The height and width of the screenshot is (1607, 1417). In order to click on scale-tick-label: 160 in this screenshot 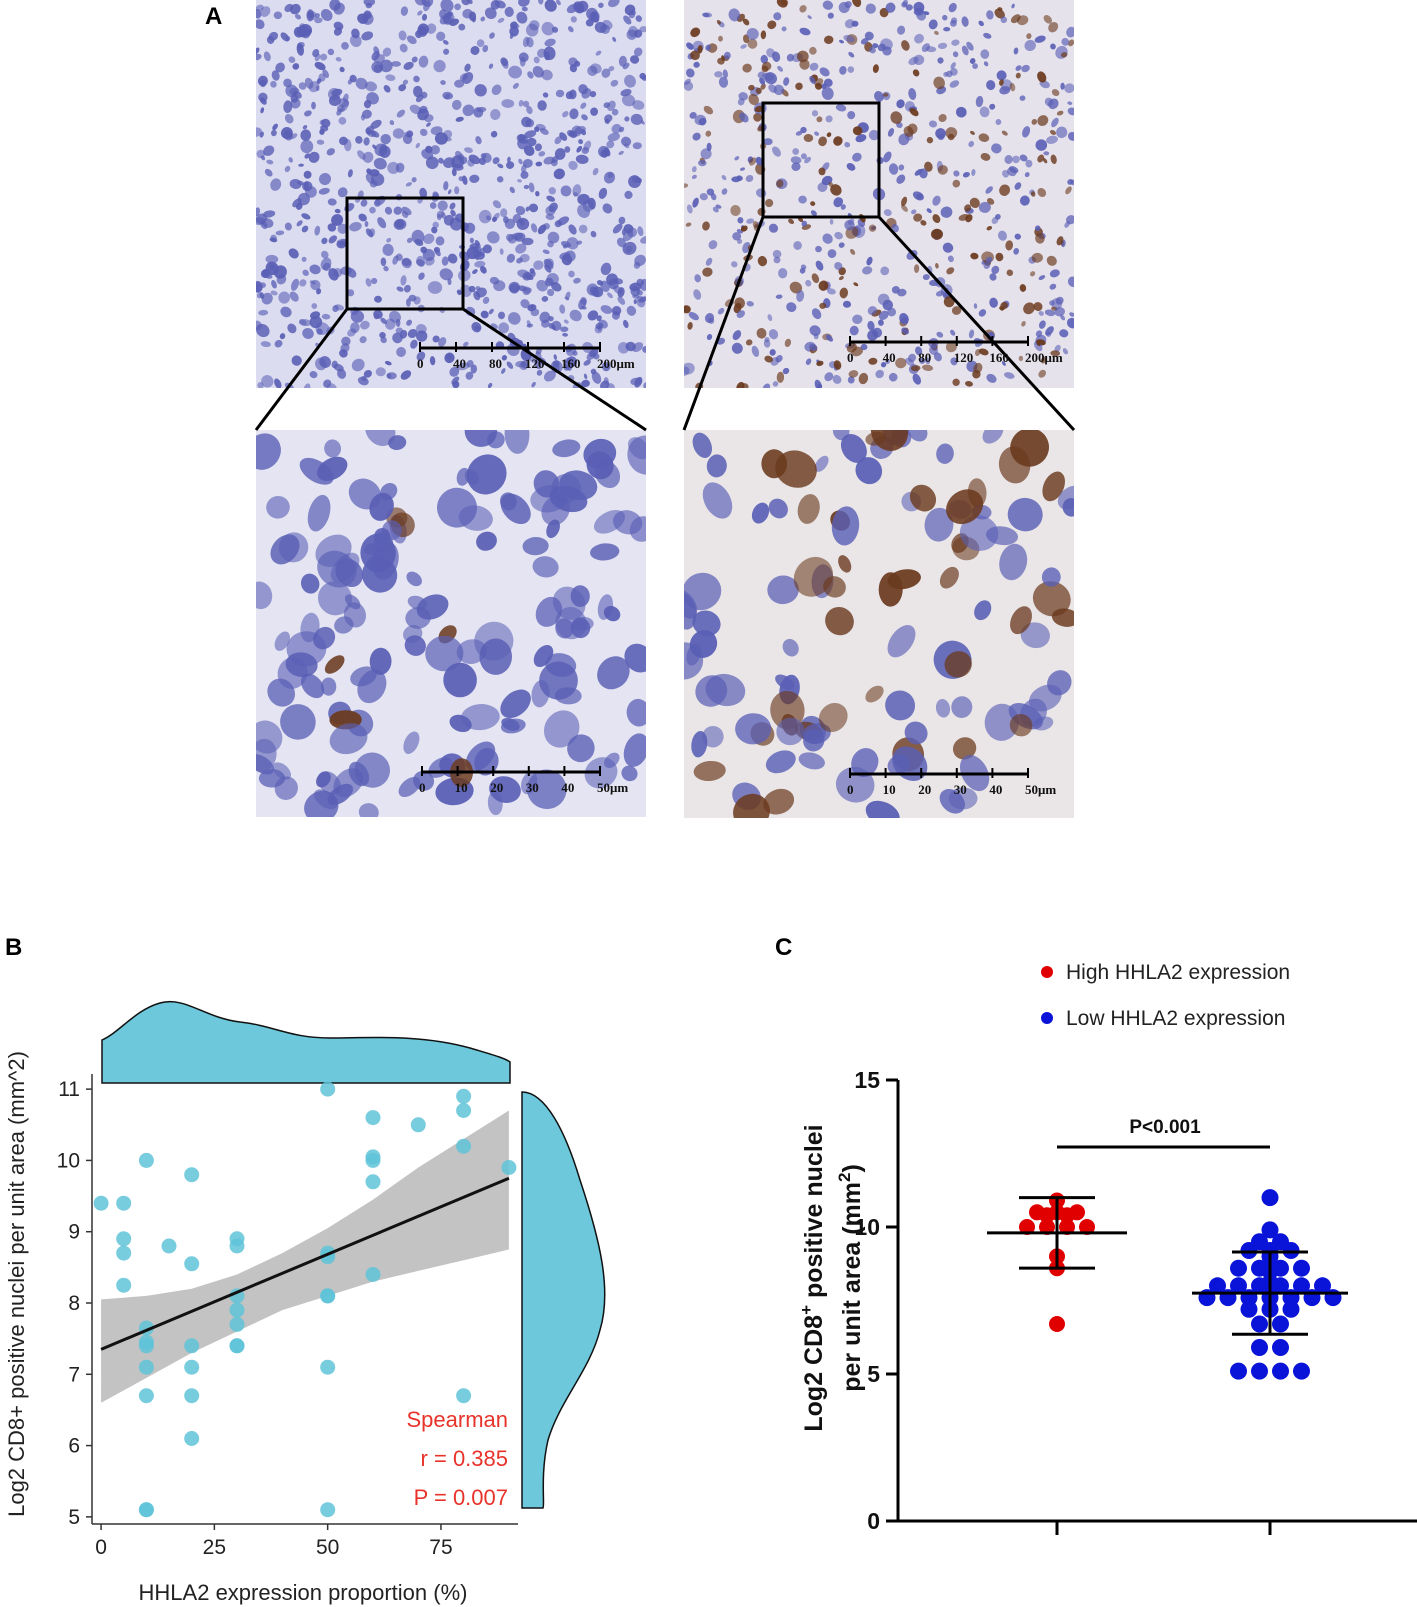, I will do `click(999, 357)`.